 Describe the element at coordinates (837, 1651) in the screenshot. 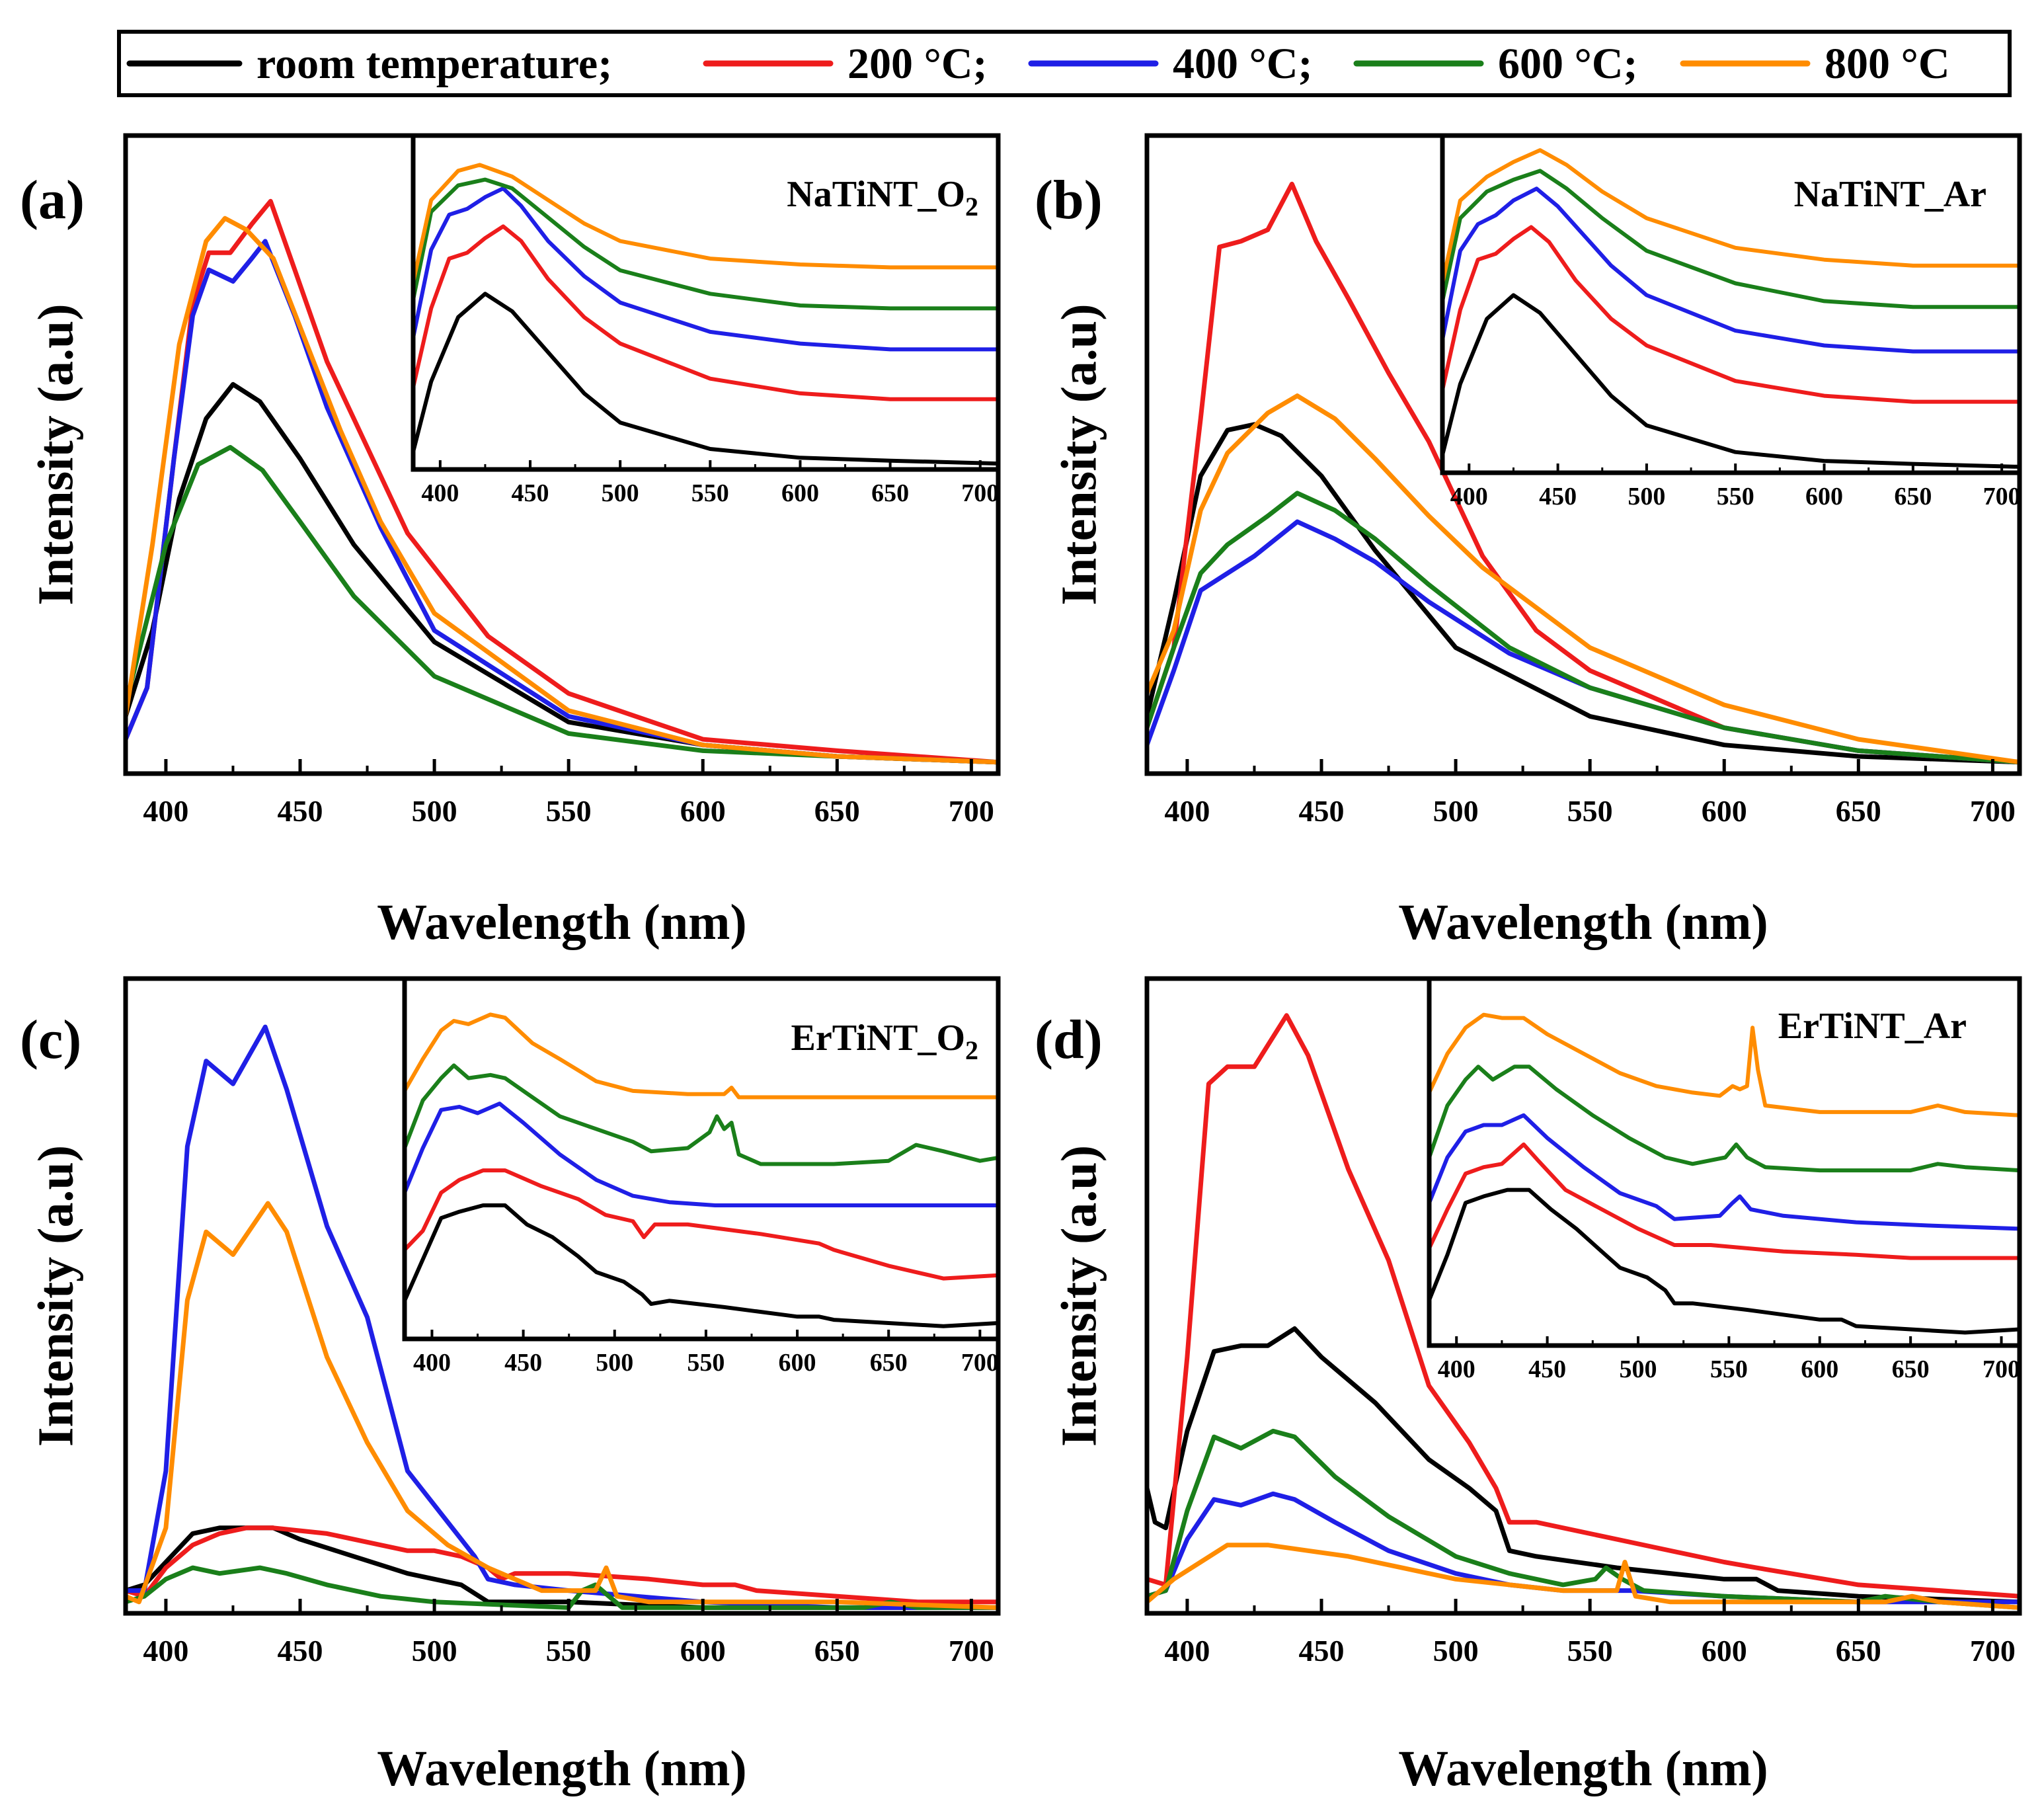

I see `panel-2-tick-label-5: 650` at that location.